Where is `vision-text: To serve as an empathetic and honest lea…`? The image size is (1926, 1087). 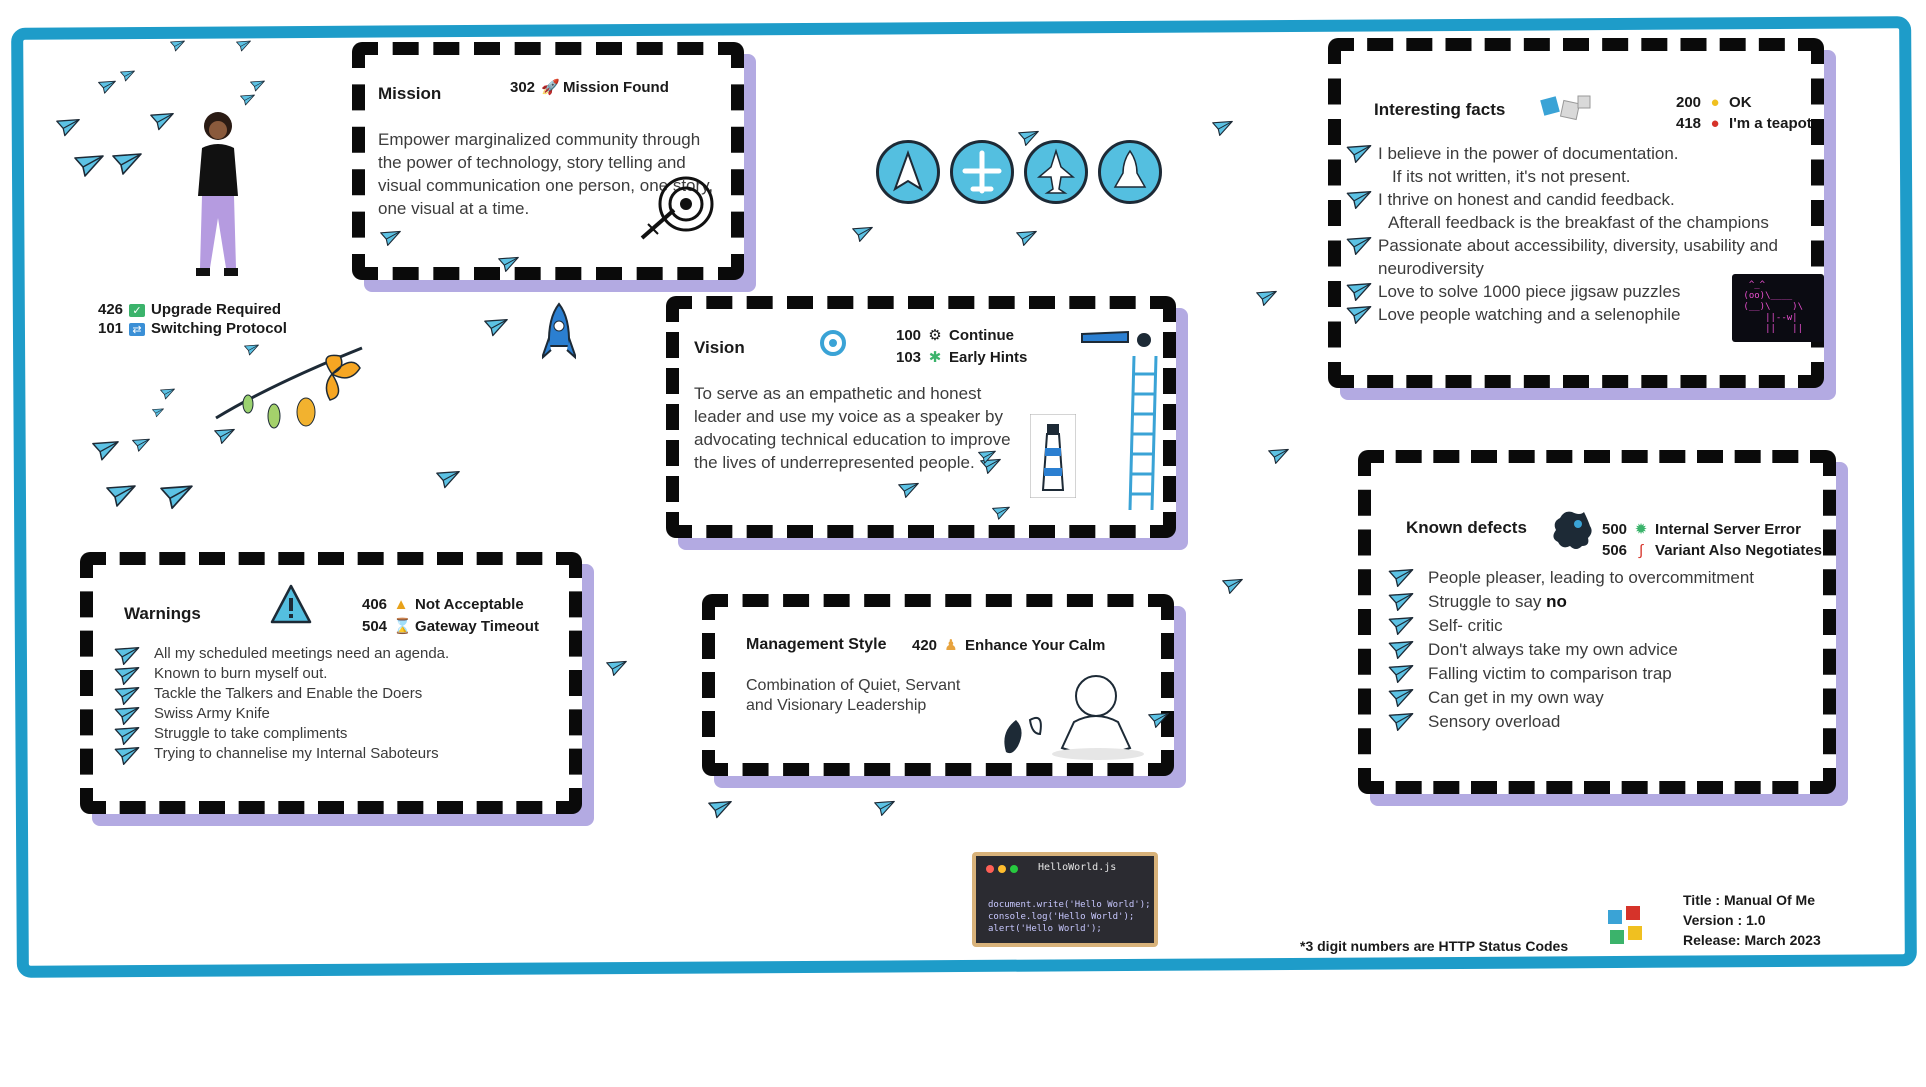 vision-text: To serve as an empathetic and honest lea… is located at coordinates (852, 428).